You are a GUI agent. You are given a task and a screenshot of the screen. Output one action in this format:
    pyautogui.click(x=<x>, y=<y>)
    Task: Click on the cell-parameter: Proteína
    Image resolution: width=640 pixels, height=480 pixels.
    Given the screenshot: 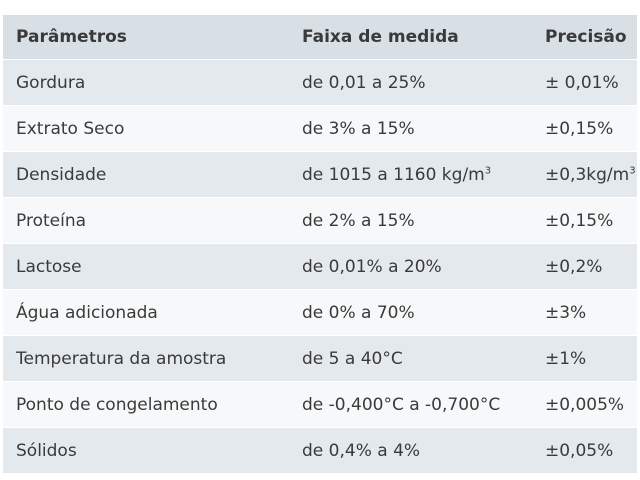 What is the action you would take?
    pyautogui.click(x=51, y=220)
    